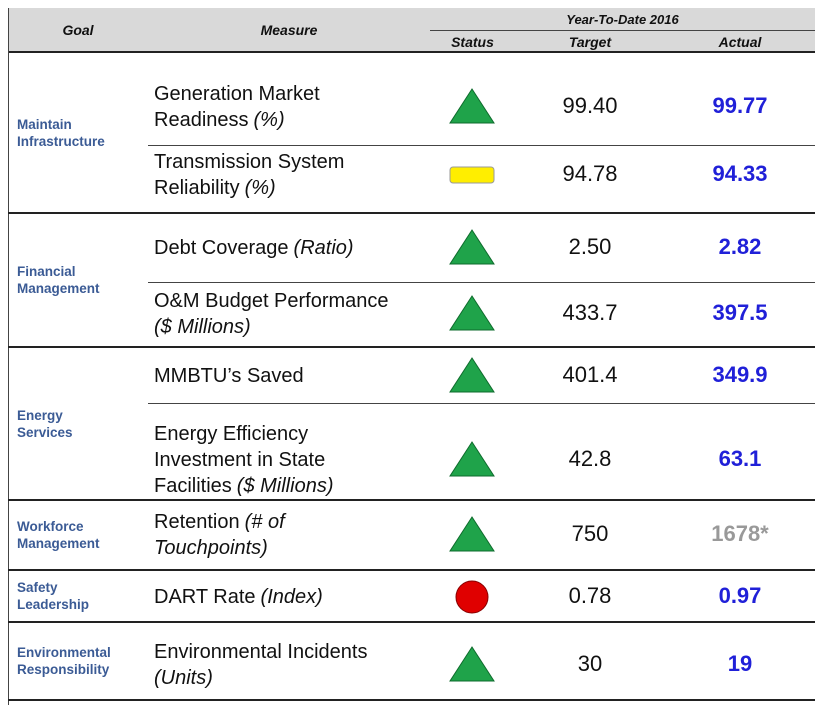  Describe the element at coordinates (40, 415) in the screenshot. I see `goal-label-line: Energy` at that location.